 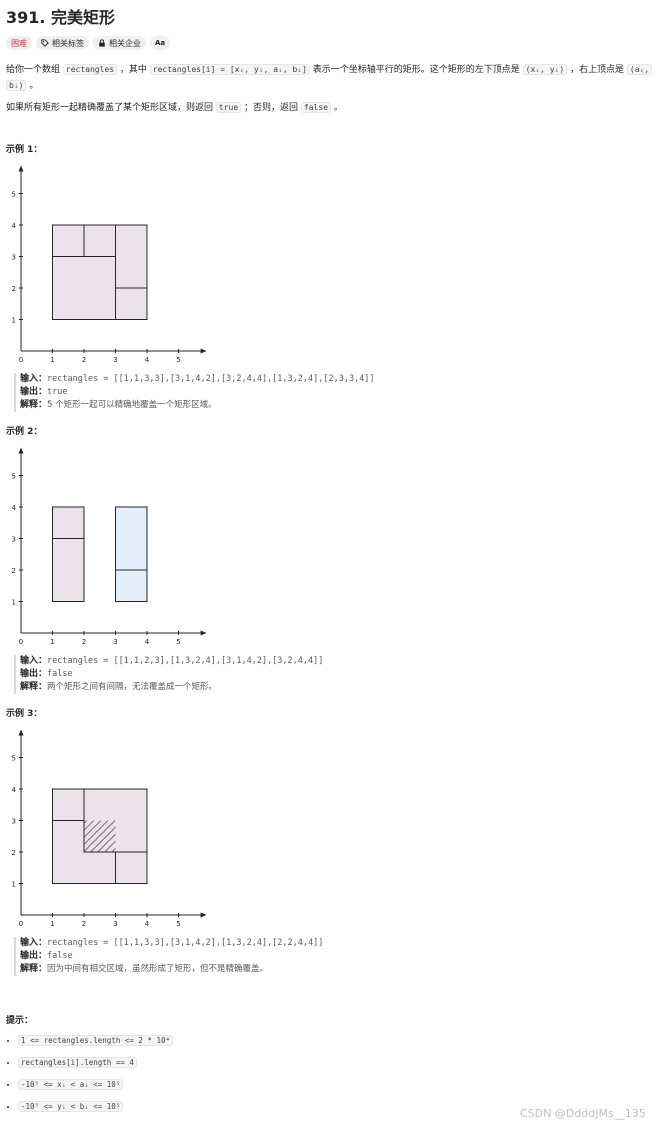 What do you see at coordinates (60, 956) in the screenshot?
I see `output-value: false` at bounding box center [60, 956].